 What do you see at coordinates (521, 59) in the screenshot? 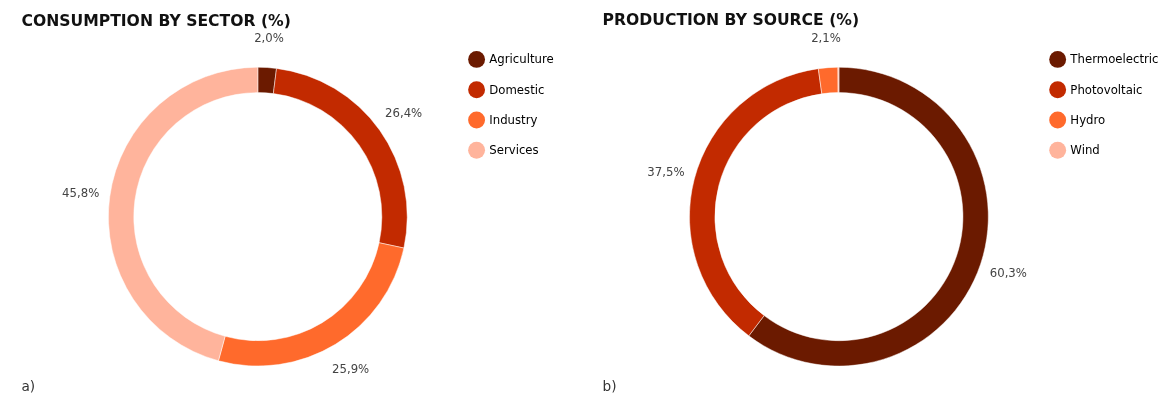
I see `legend-label: Agriculture` at bounding box center [521, 59].